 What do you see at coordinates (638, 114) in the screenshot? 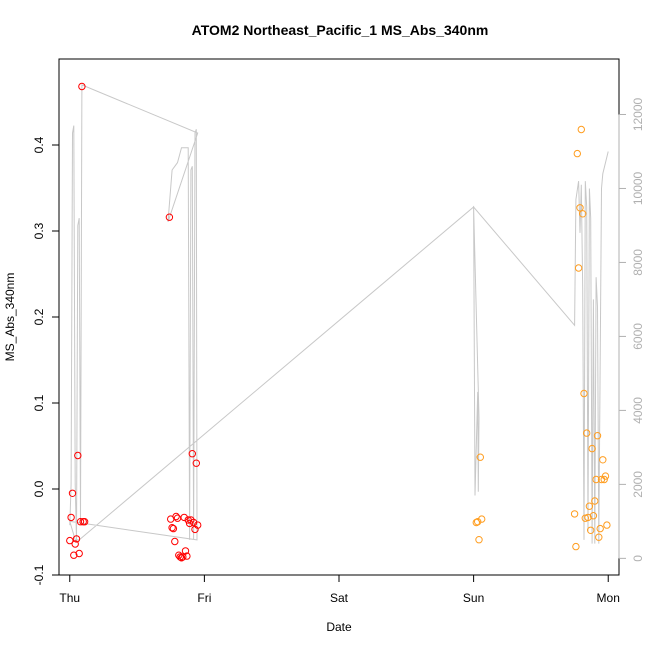
I see `y2-tick-label: 12000` at bounding box center [638, 114].